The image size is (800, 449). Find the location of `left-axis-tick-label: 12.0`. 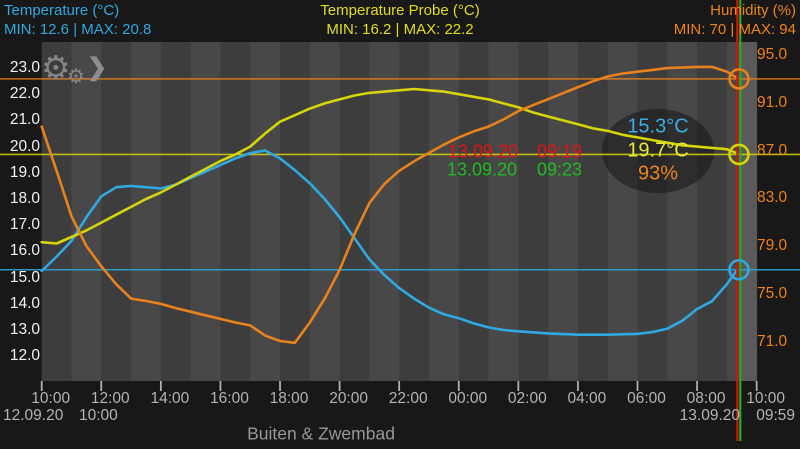

left-axis-tick-label: 12.0 is located at coordinates (24, 356).